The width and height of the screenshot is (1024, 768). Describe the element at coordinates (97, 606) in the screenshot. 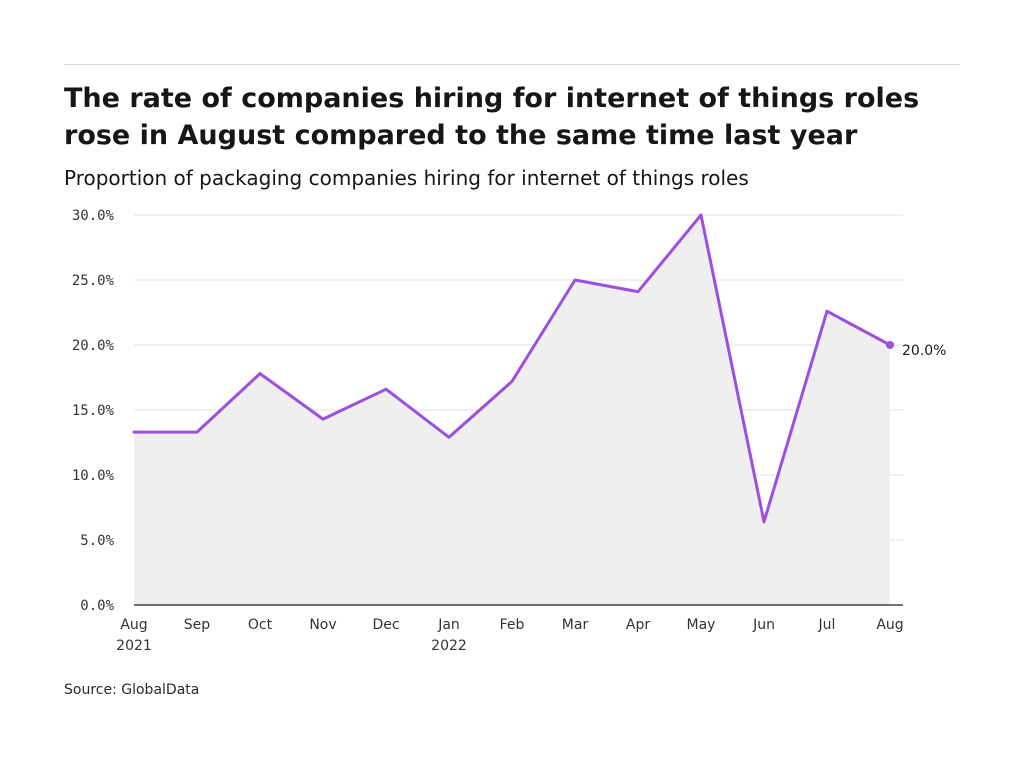

I see `y-tick-label: 0.0%` at that location.